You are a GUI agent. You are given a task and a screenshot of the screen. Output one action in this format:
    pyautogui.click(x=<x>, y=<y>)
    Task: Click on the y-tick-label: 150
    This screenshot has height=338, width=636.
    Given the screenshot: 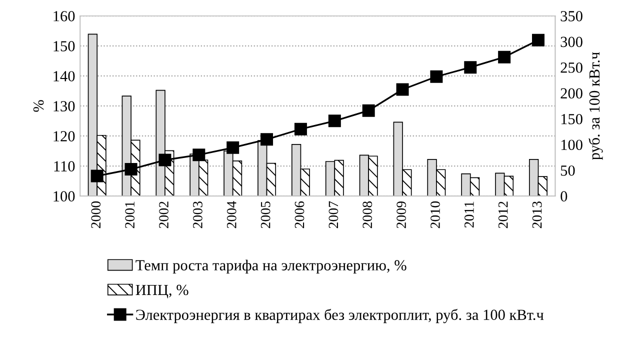 What is the action you would take?
    pyautogui.click(x=64, y=46)
    